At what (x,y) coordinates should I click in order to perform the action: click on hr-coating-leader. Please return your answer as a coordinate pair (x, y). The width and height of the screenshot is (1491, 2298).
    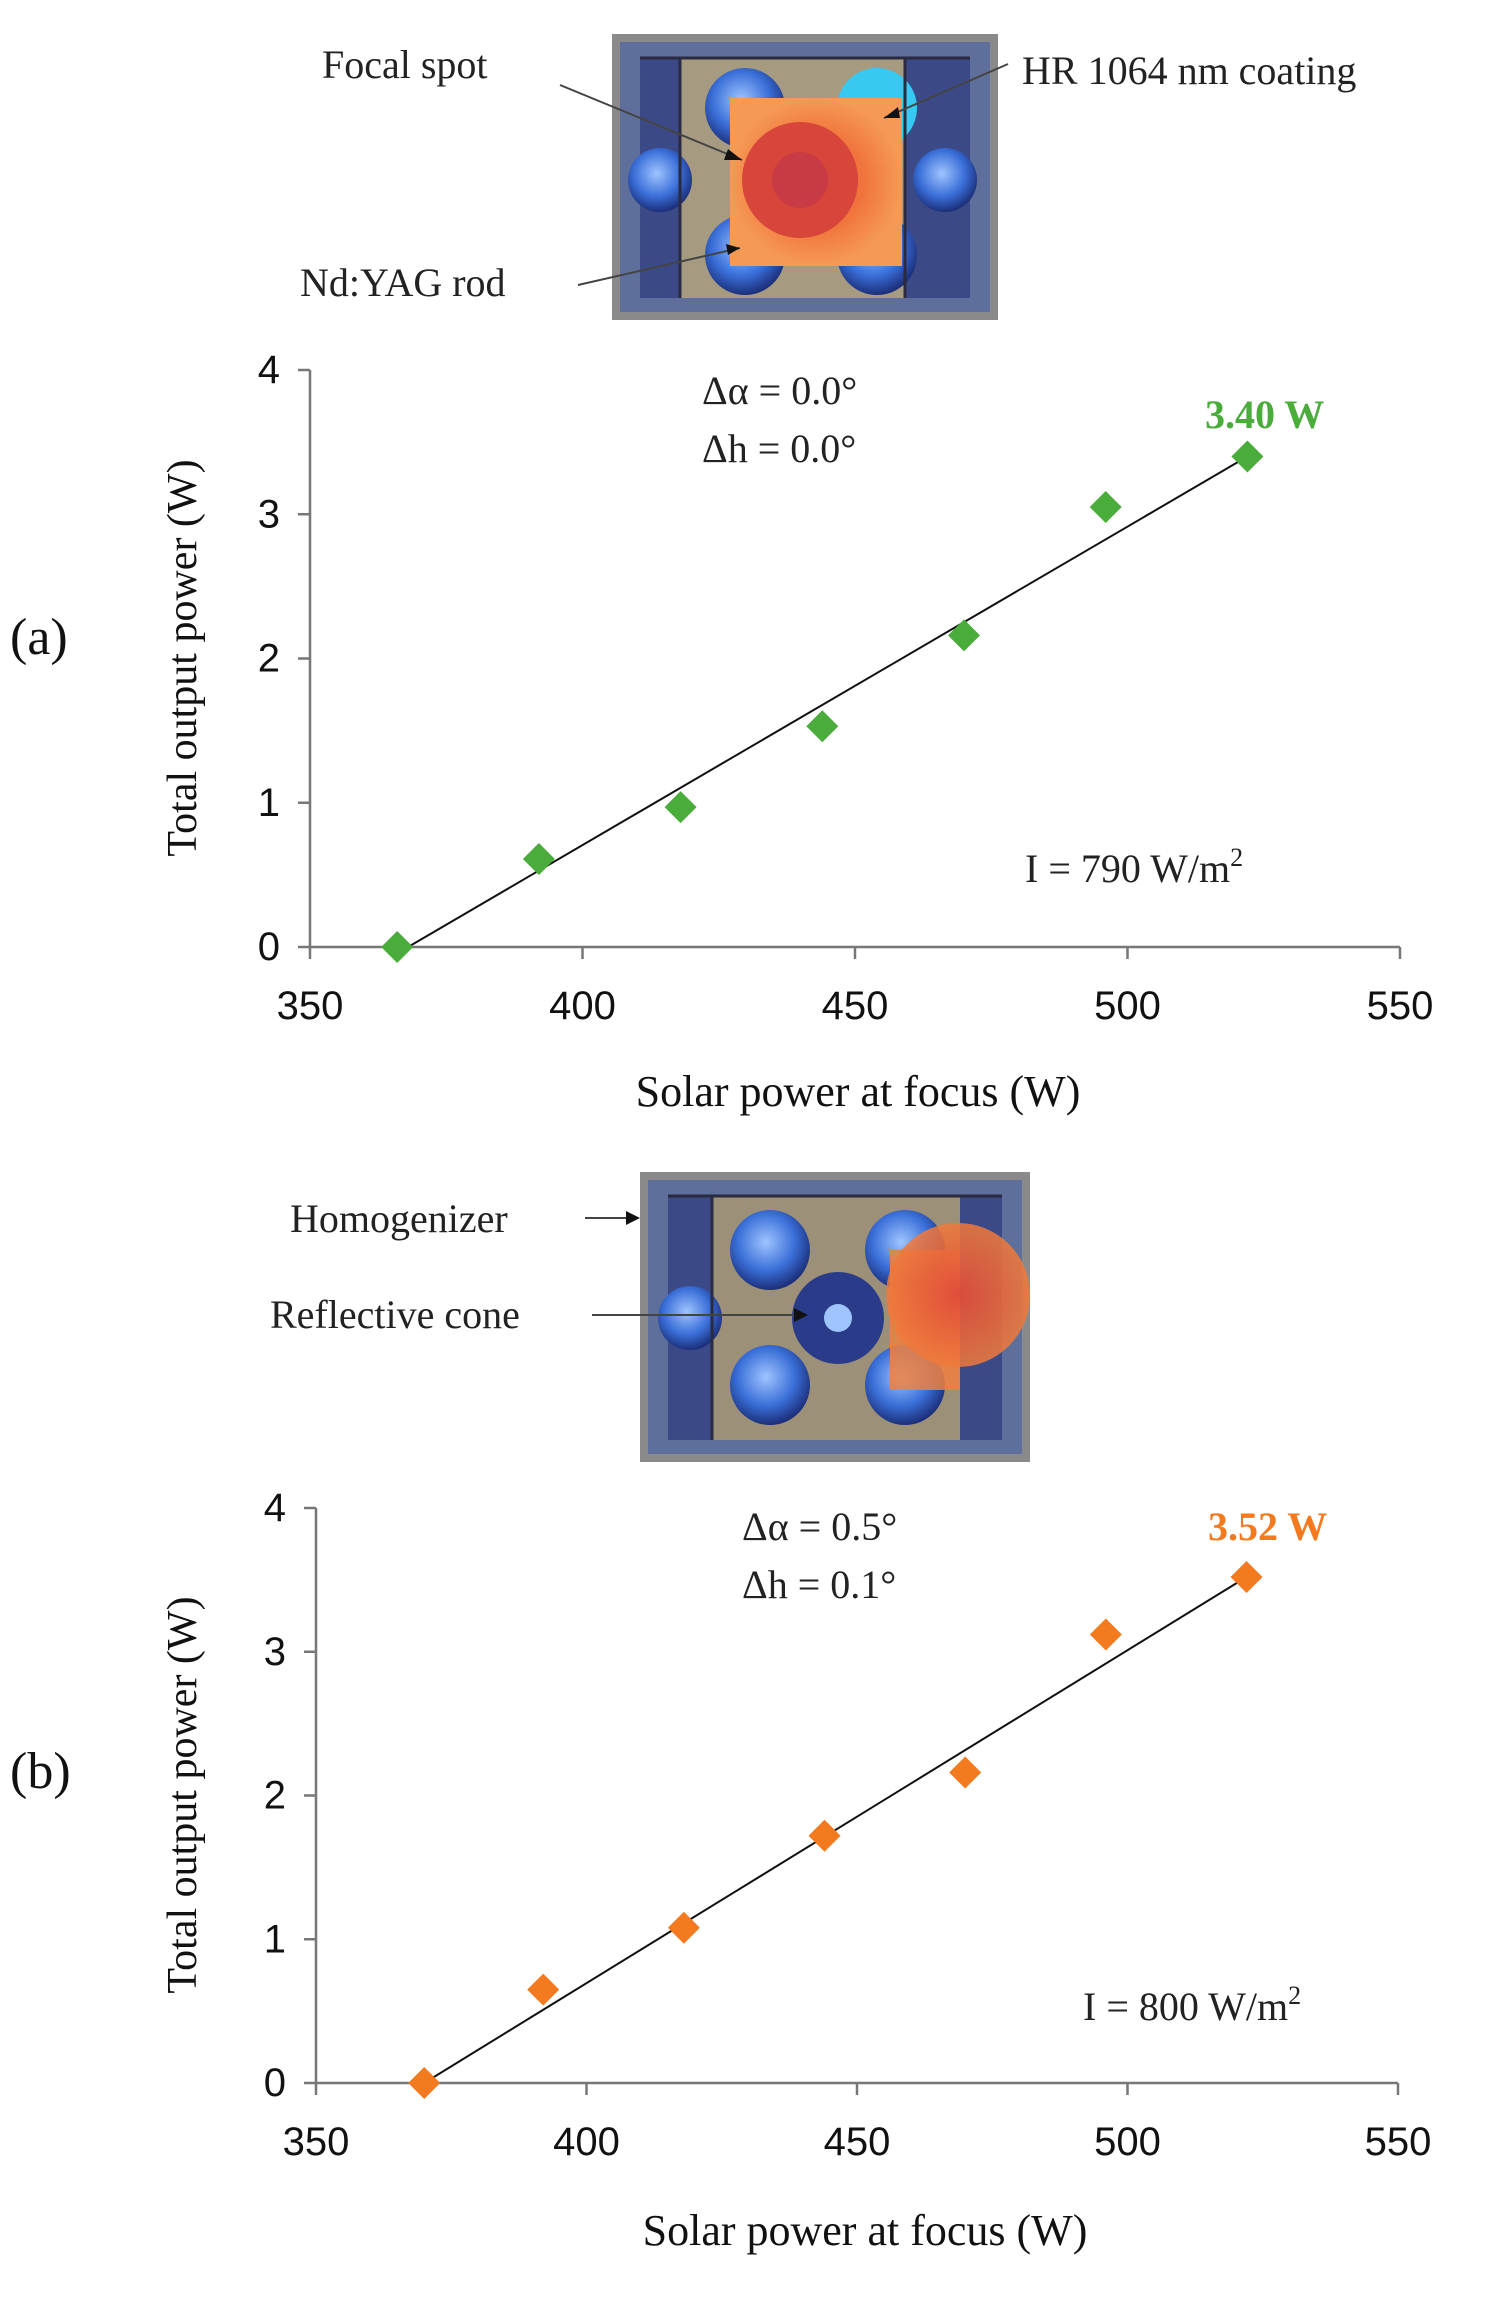
    Looking at the image, I should click on (946, 91).